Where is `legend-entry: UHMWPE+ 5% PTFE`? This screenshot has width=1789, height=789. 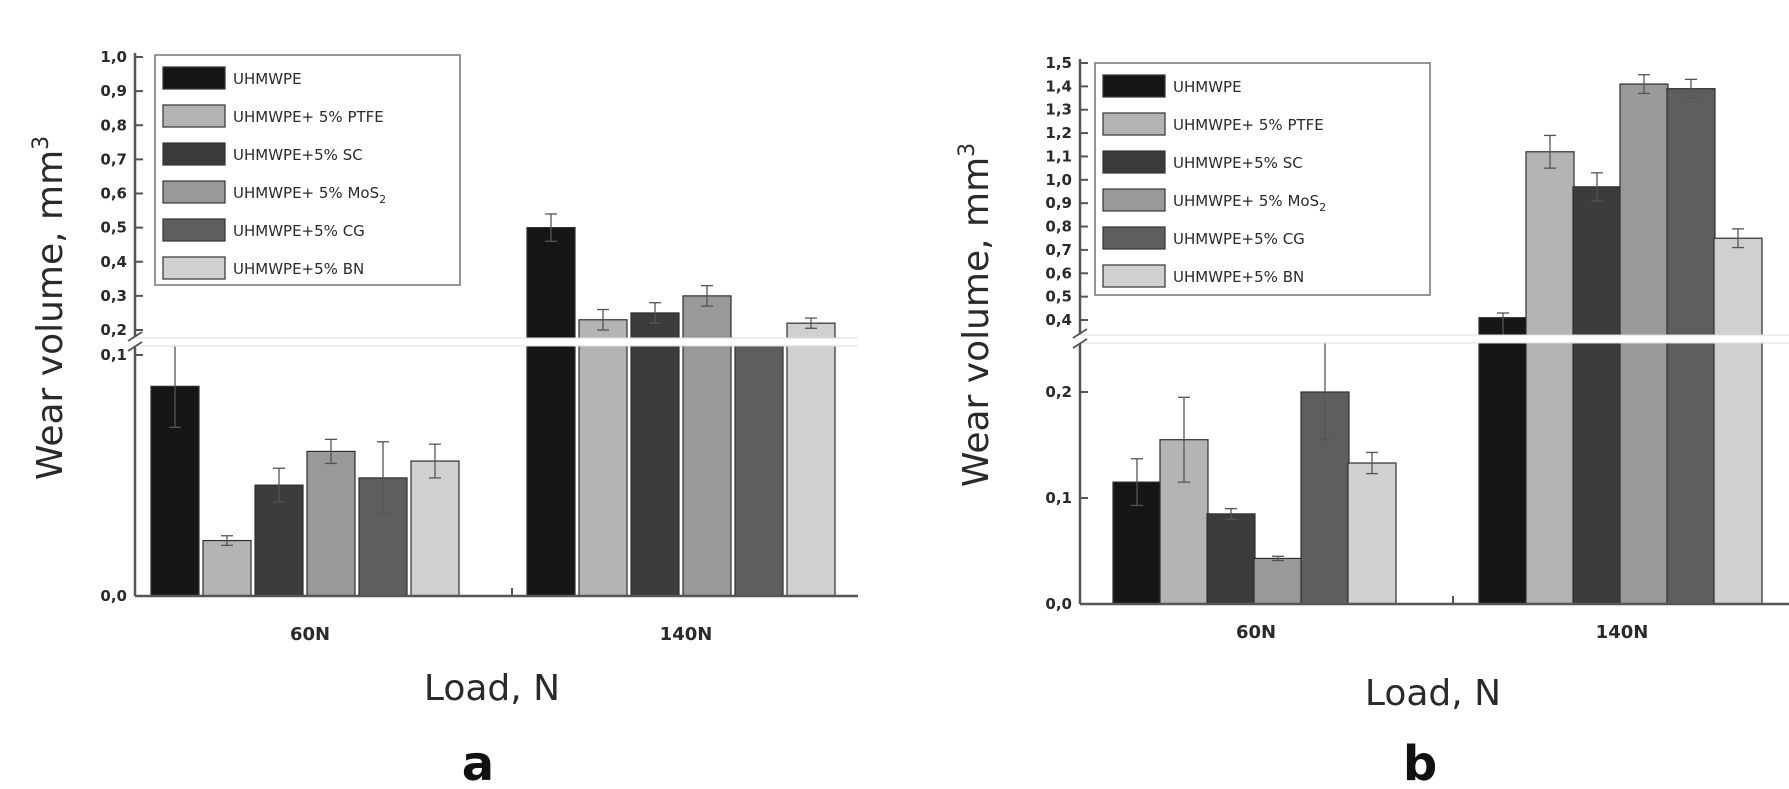
legend-entry: UHMWPE+ 5% PTFE is located at coordinates (308, 117).